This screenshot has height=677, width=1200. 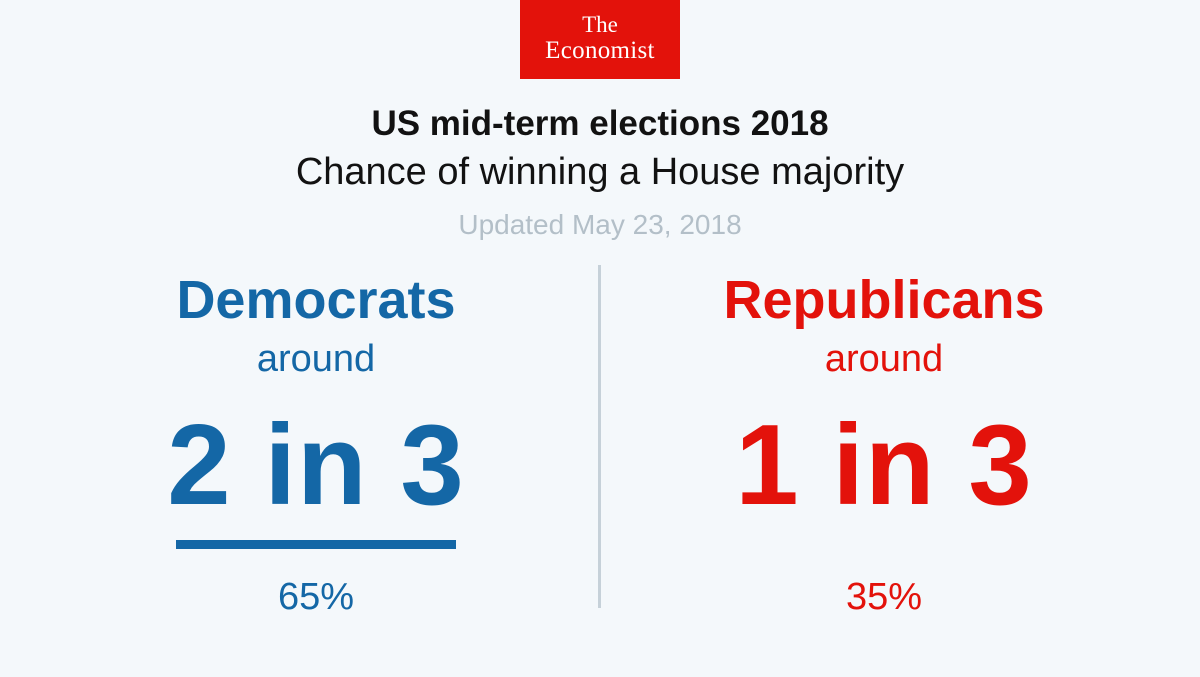 I want to click on republicans-odds: 1 in 3, so click(x=884, y=465).